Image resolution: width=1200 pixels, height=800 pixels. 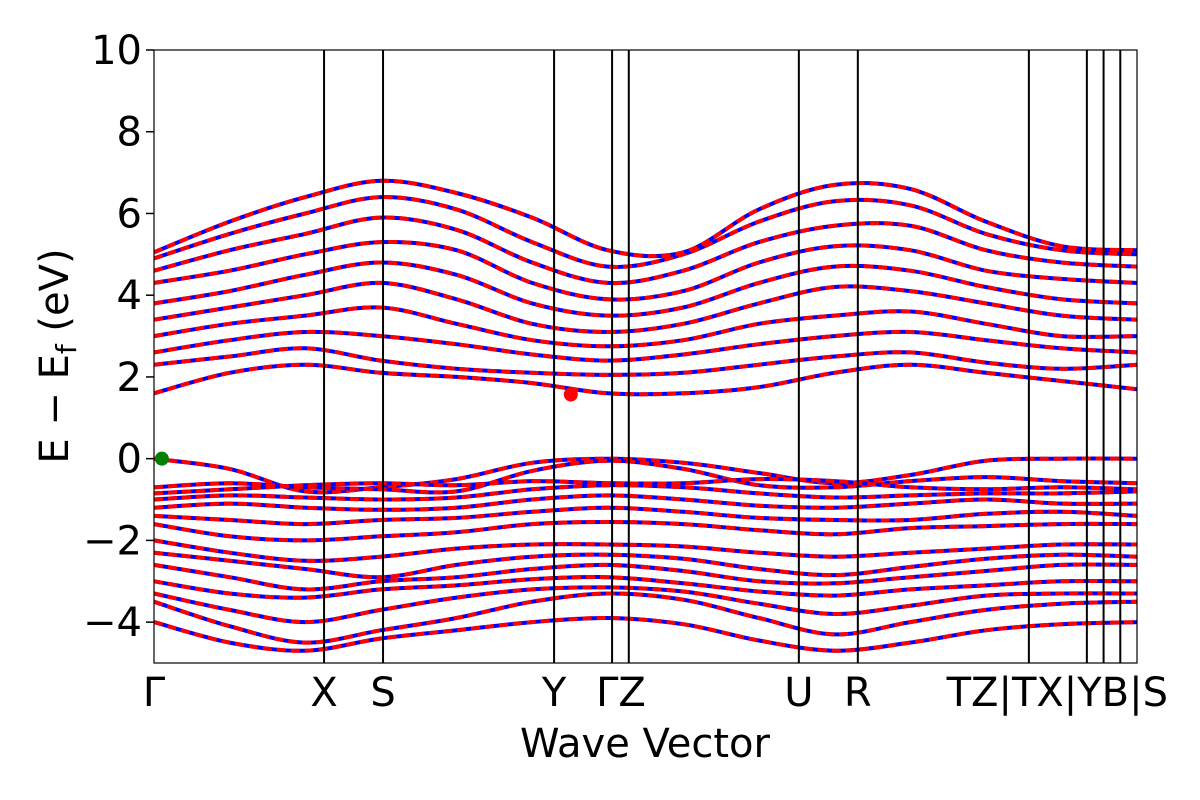 What do you see at coordinates (645, 327) in the screenshot?
I see `conduction-band-4-spin-up` at bounding box center [645, 327].